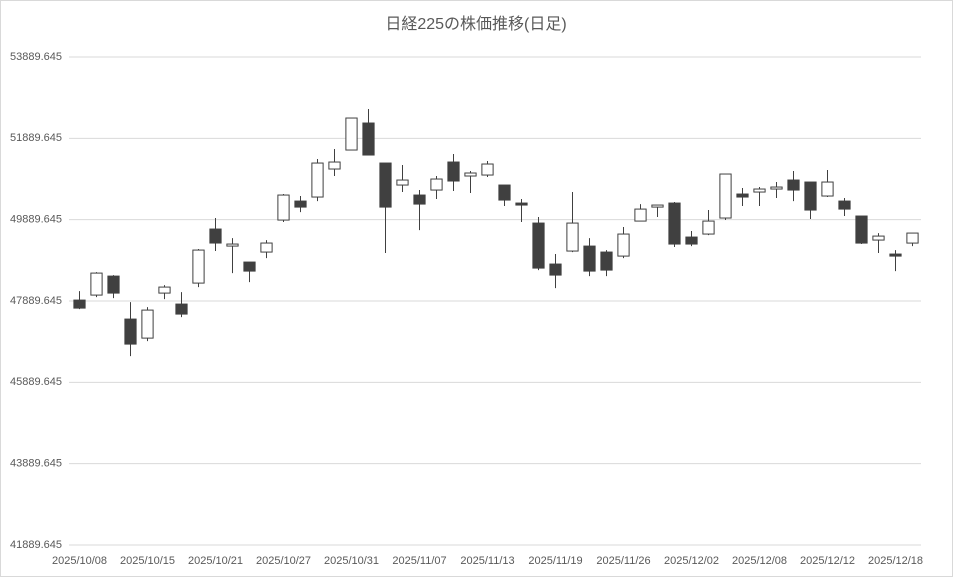 The image size is (953, 577). What do you see at coordinates (36, 138) in the screenshot?
I see `y-tick-label: 51889.645` at bounding box center [36, 138].